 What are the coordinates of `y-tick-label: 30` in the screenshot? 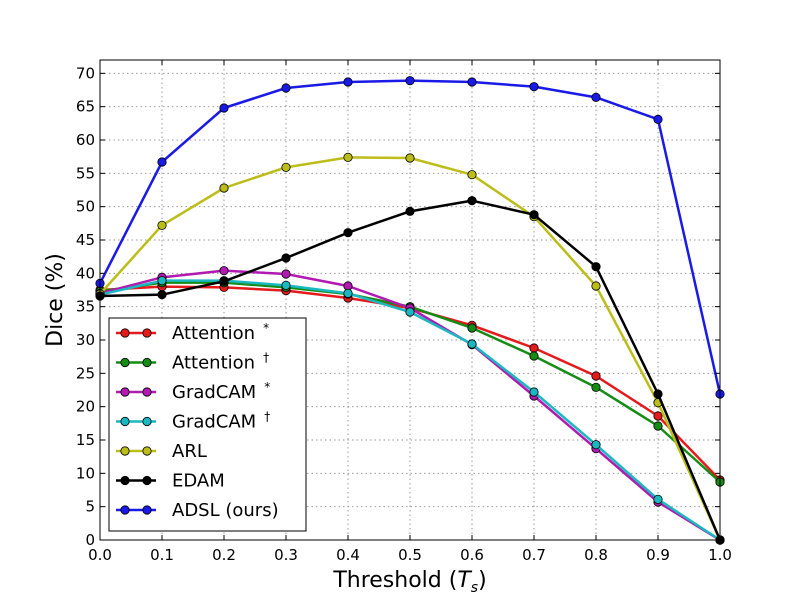 It's located at (85, 340).